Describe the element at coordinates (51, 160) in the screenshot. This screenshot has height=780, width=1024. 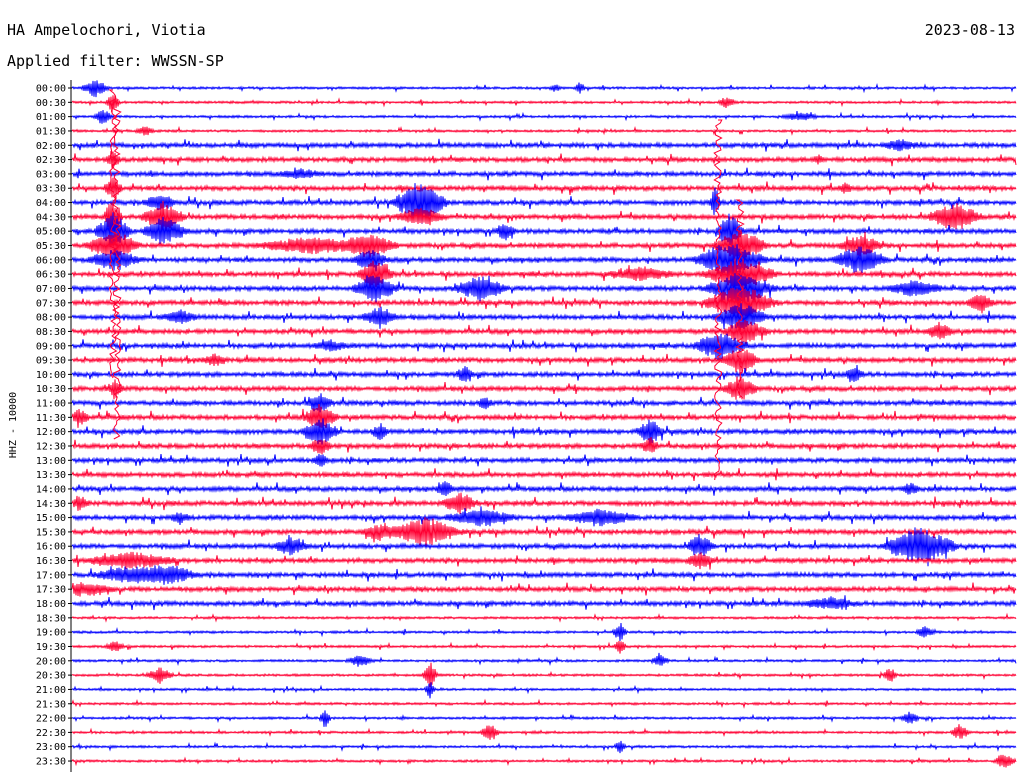
I see `row-time-label: 02:30` at that location.